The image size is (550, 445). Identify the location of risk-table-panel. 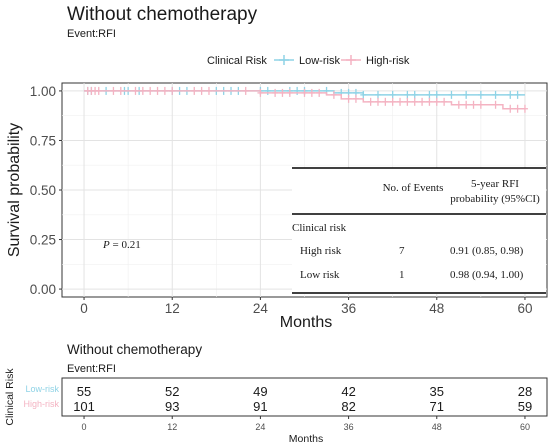
(304, 397).